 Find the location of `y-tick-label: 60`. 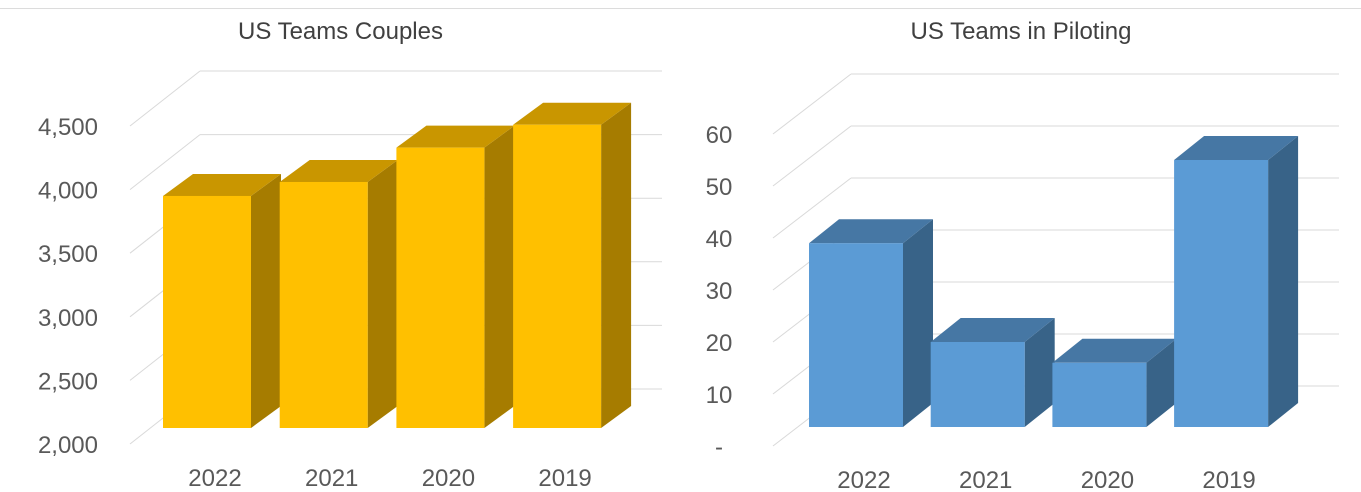

y-tick-label: 60 is located at coordinates (719, 135).